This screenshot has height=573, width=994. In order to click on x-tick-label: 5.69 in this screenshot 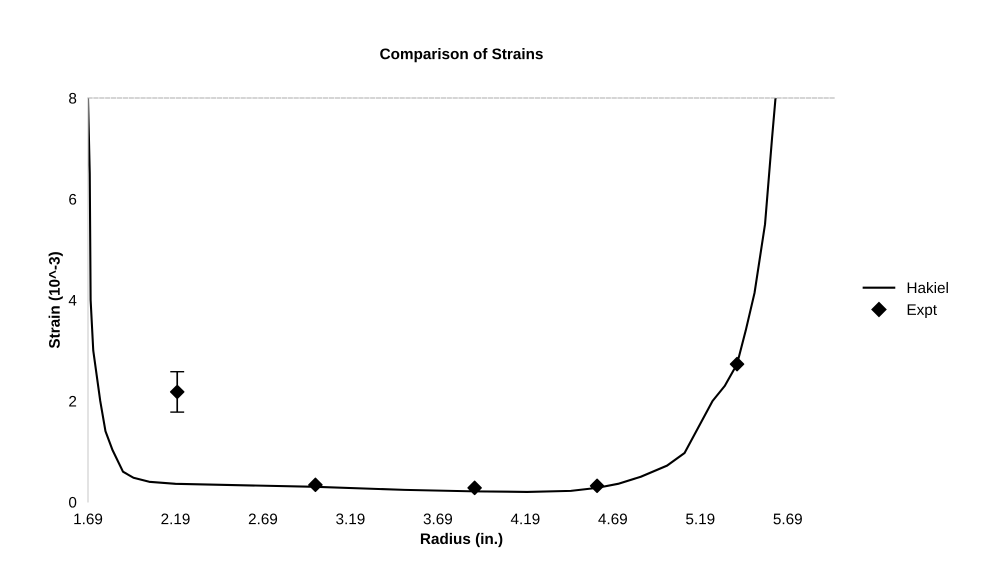, I will do `click(788, 519)`.